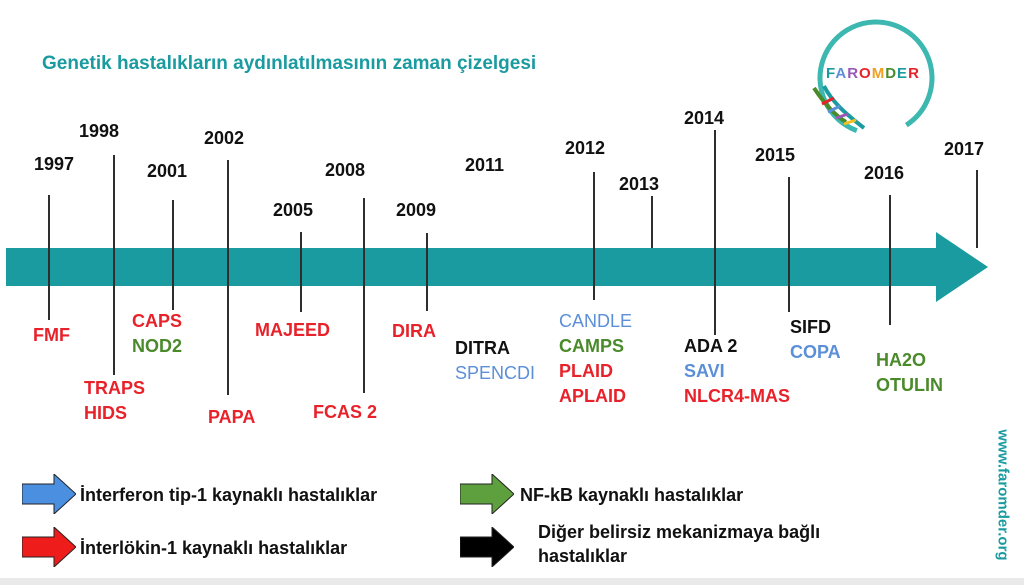  What do you see at coordinates (711, 346) in the screenshot?
I see `disease-ada2: ADA 2` at bounding box center [711, 346].